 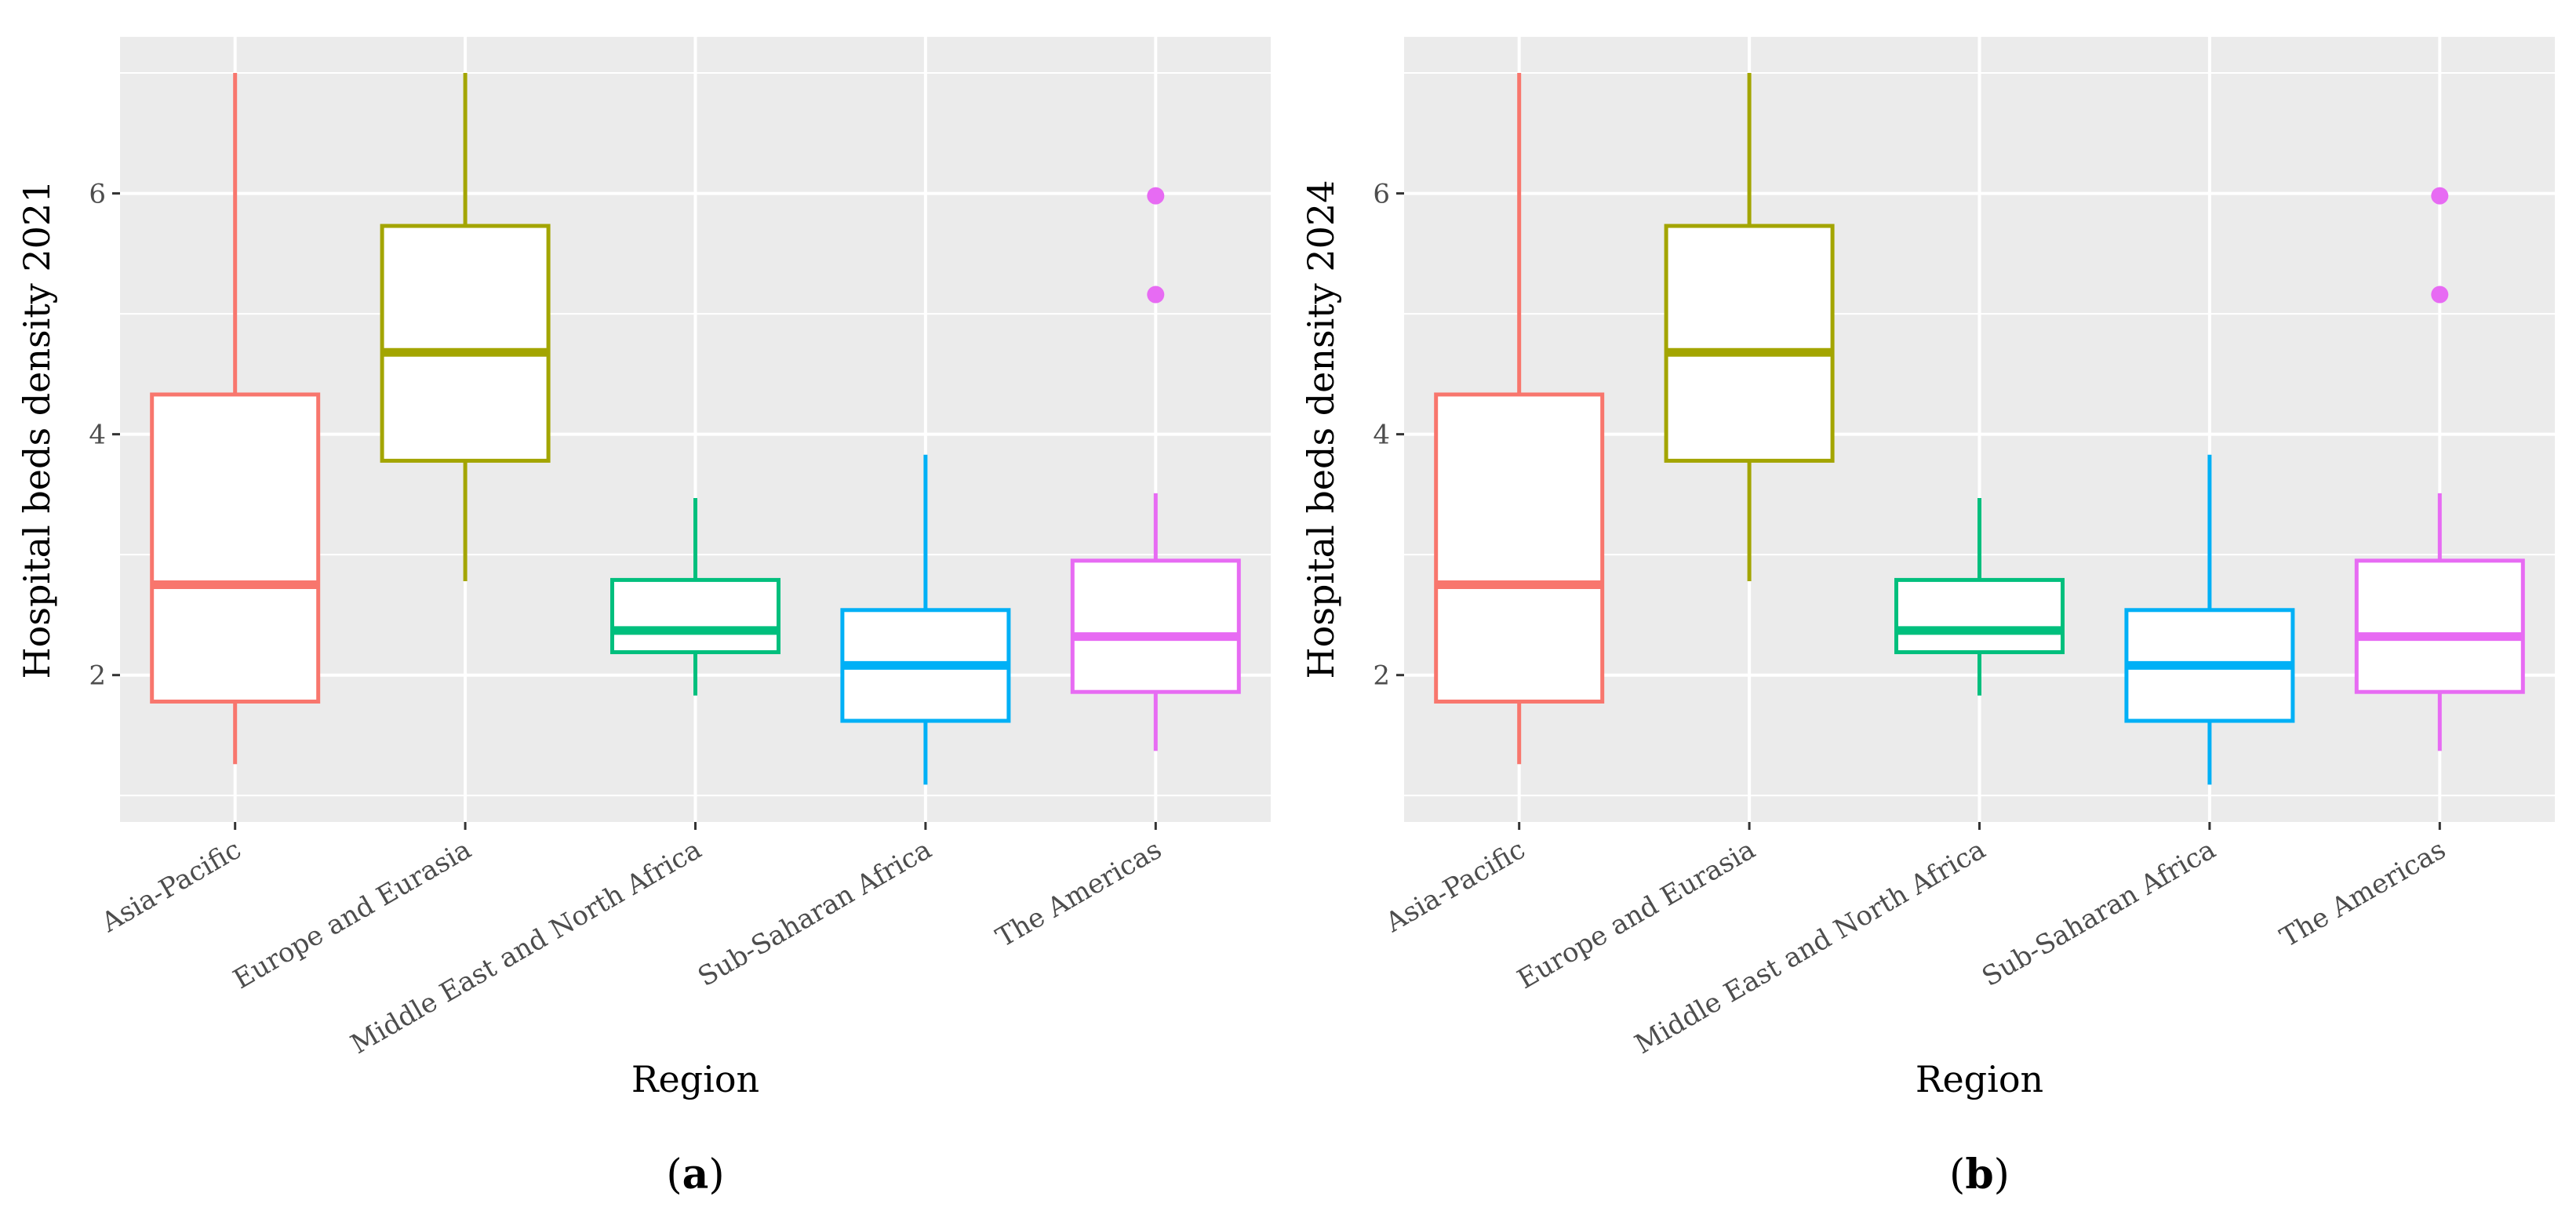 What do you see at coordinates (37, 429) in the screenshot?
I see `y-axis-title: Hospital beds density 2021` at bounding box center [37, 429].